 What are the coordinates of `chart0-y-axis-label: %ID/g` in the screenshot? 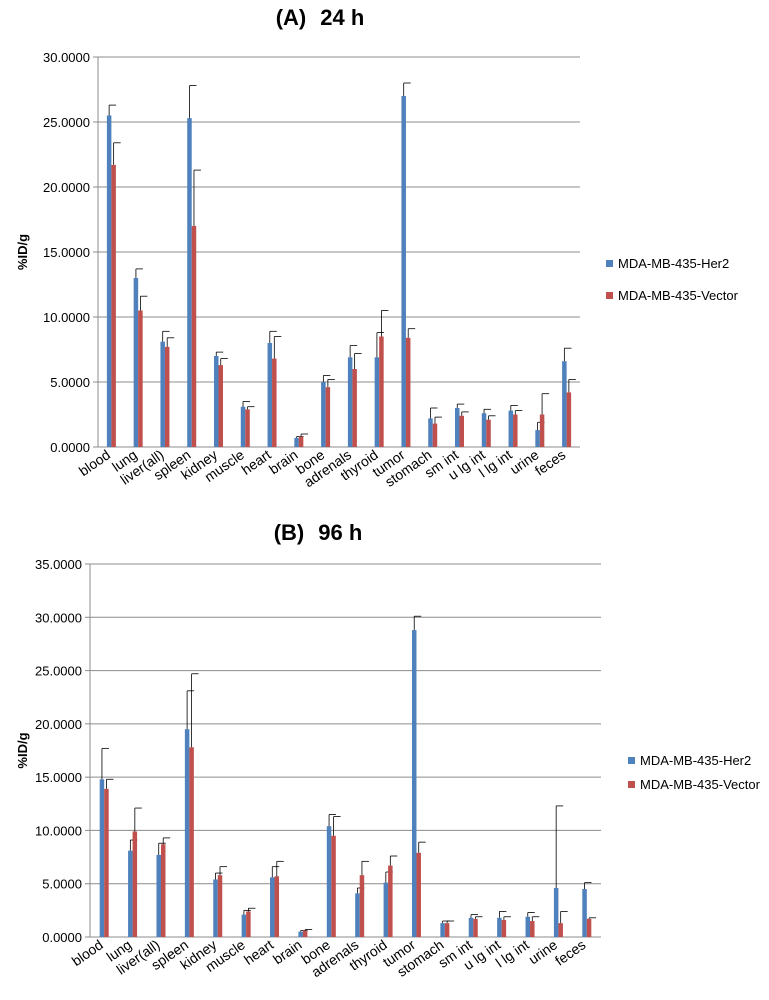 It's located at (22, 252).